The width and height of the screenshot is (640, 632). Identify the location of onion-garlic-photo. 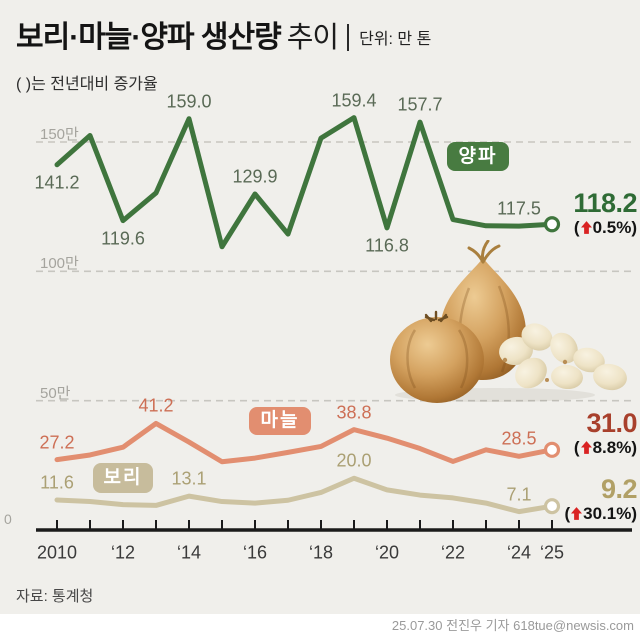
(508, 321).